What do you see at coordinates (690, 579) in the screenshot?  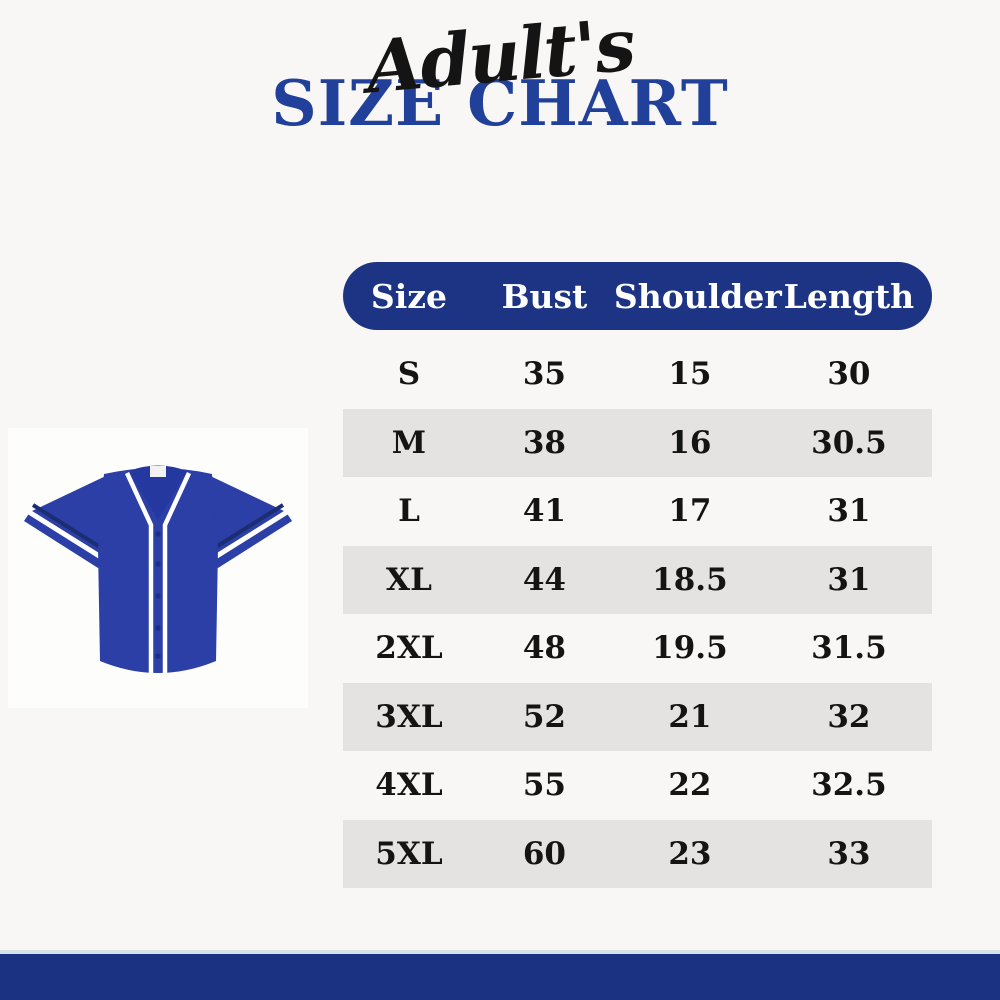 I see `cell-shoulder: 18.5` at bounding box center [690, 579].